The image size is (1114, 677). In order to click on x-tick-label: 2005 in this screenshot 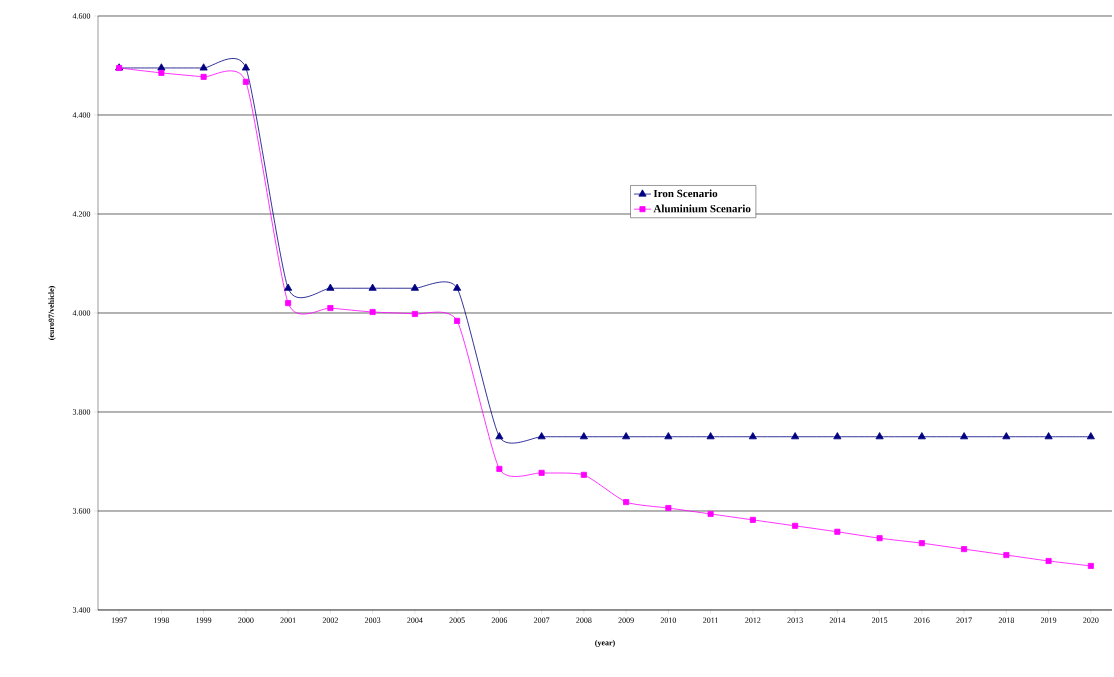, I will do `click(457, 620)`.